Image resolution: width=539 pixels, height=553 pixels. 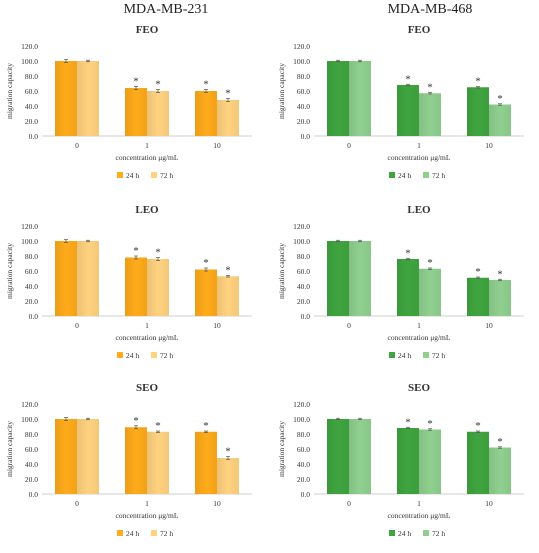 I want to click on y-tick-label: 0.0, so click(x=34, y=136).